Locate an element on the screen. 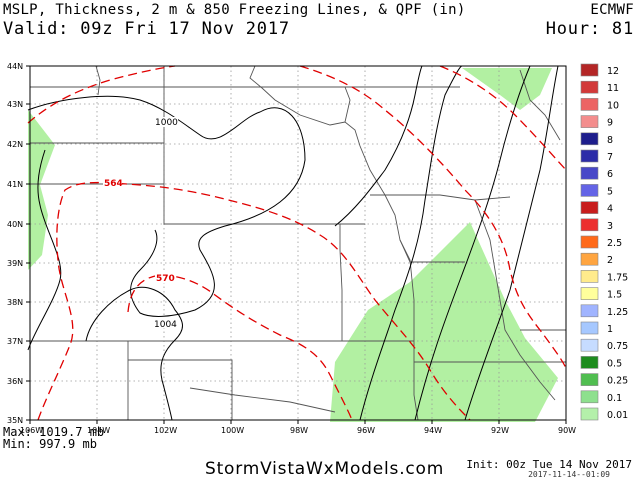 The height and width of the screenshot is (480, 640). colorbar-label: 7 is located at coordinates (610, 157).